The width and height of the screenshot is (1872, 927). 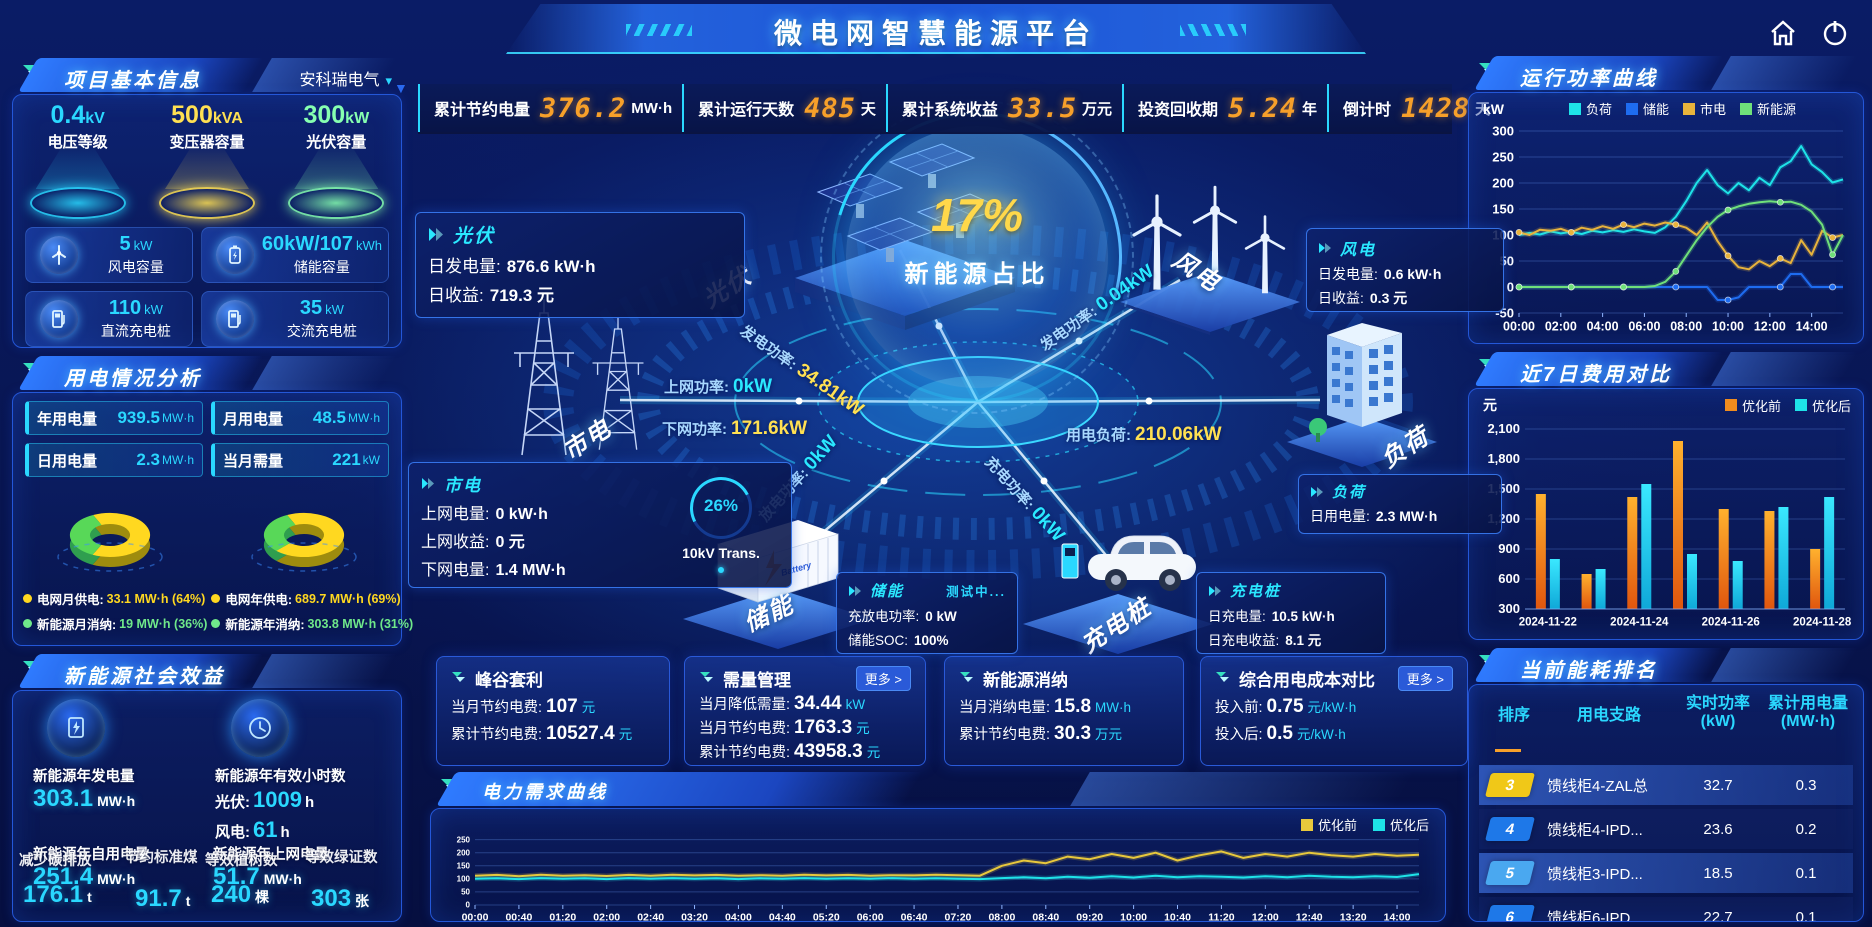 I want to click on panel-title: 运行功率曲线, so click(x=1589, y=79).